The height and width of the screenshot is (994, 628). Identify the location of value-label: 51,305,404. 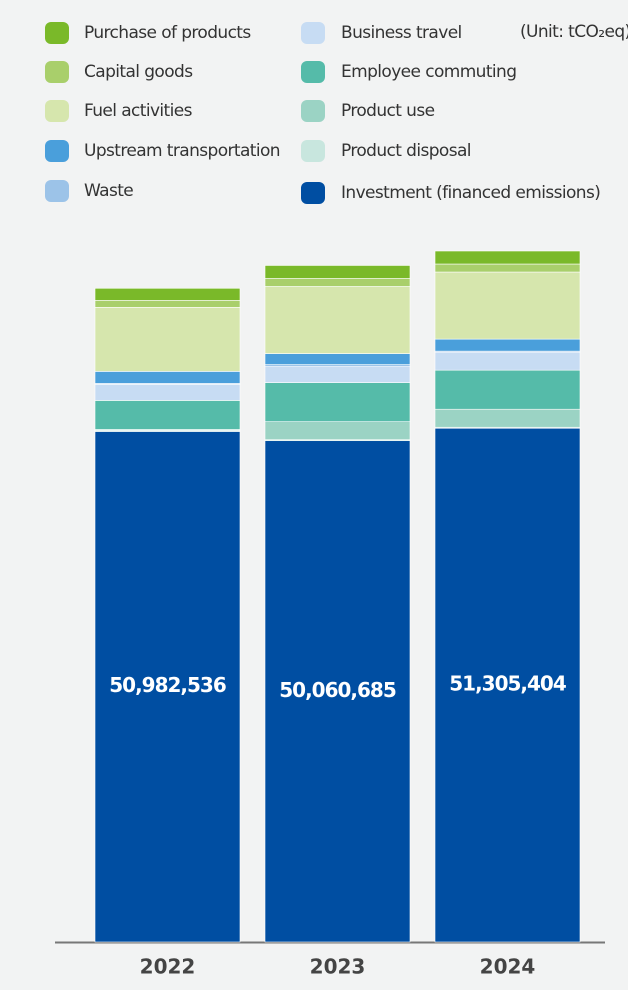
(507, 684).